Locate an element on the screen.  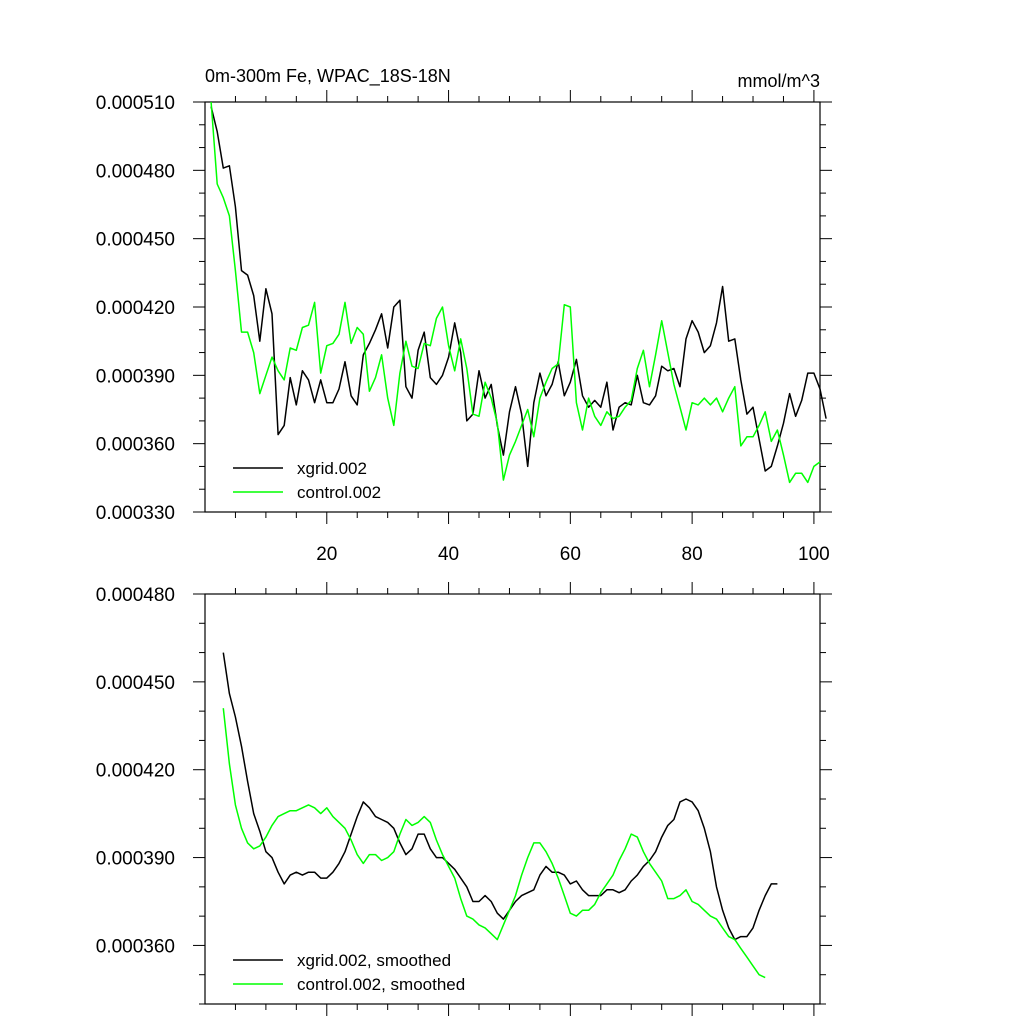
series-line-control-002-smoothed is located at coordinates (494, 843).